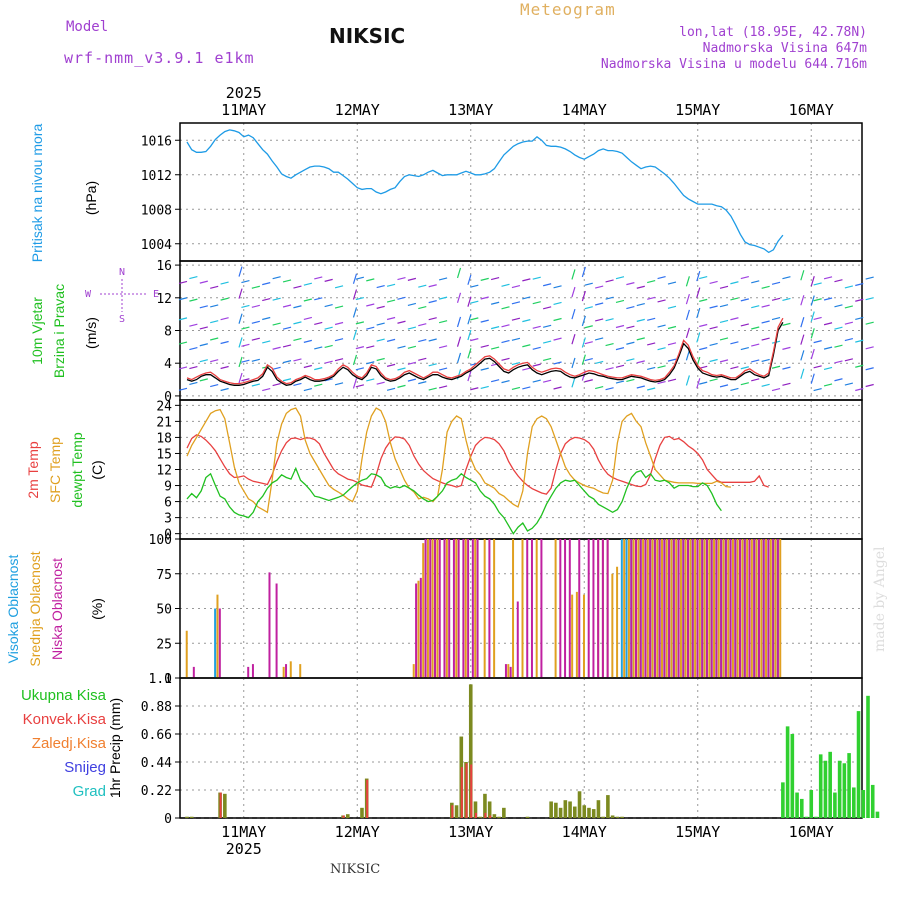 This screenshot has height=900, width=900. Describe the element at coordinates (156, 210) in the screenshot. I see `pressure-ytick-label: 1008` at that location.